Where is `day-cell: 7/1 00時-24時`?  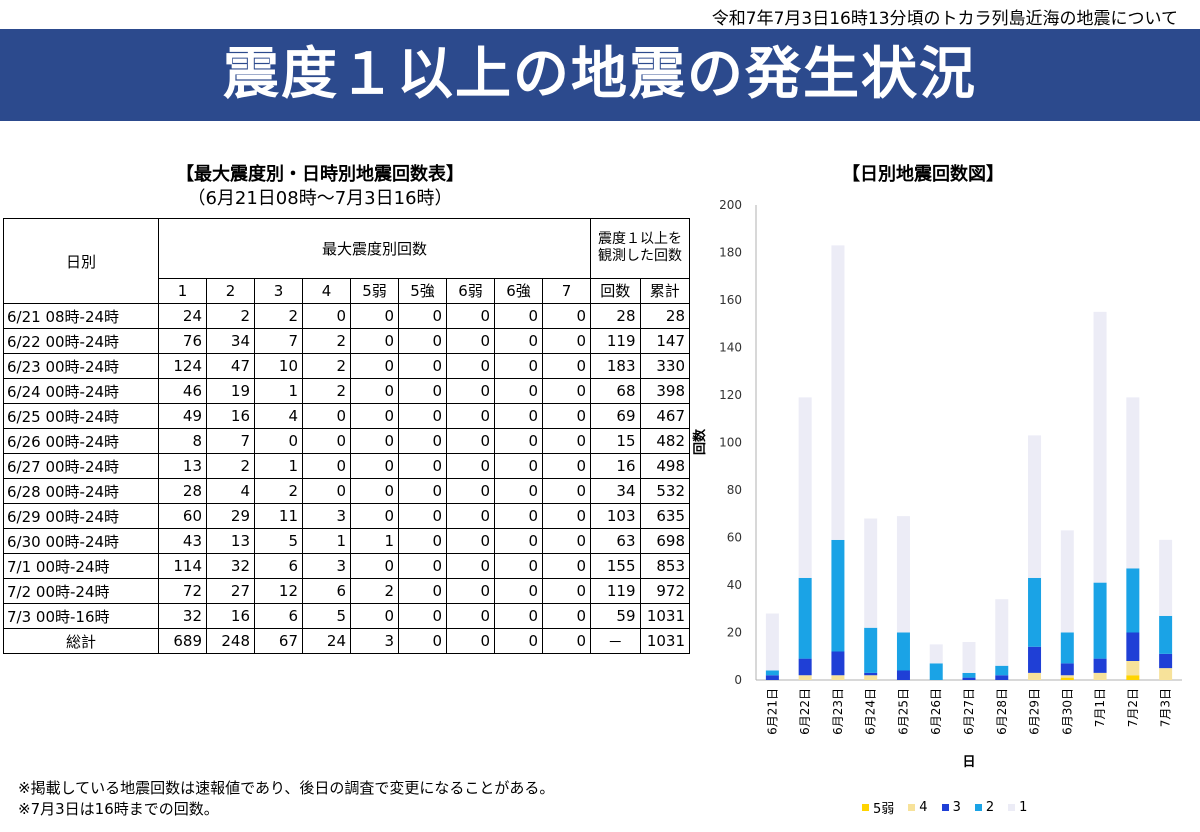
day-cell: 7/1 00時-24時 is located at coordinates (81, 566).